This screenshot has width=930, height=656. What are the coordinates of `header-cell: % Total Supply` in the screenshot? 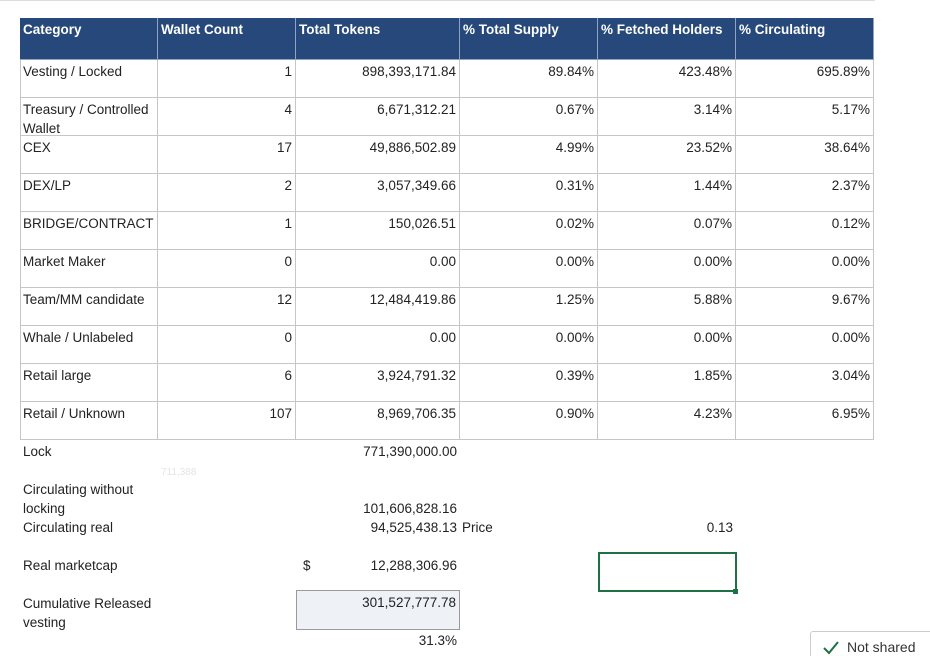 It's located at (529, 39).